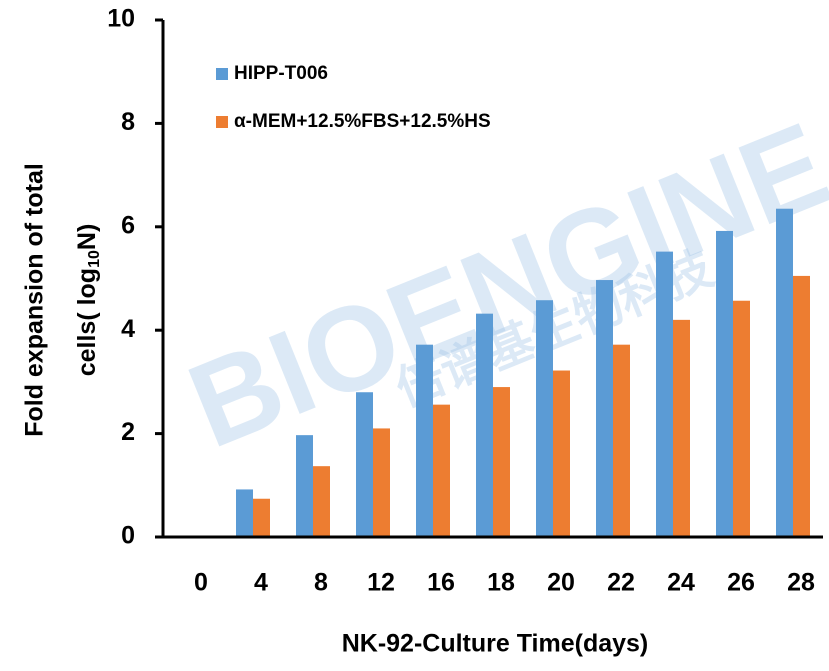  I want to click on legend-label: HIPP-T006, so click(281, 73).